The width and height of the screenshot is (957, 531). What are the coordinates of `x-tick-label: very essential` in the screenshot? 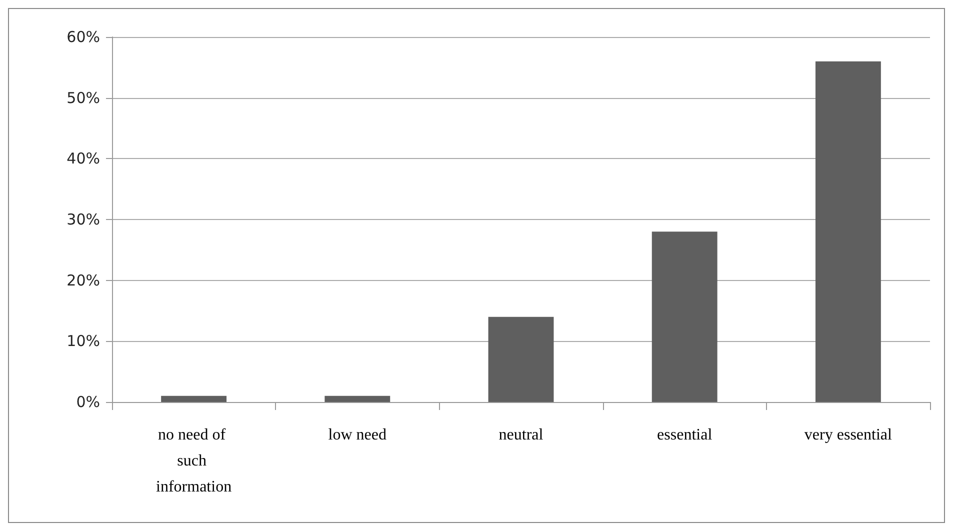 It's located at (848, 435).